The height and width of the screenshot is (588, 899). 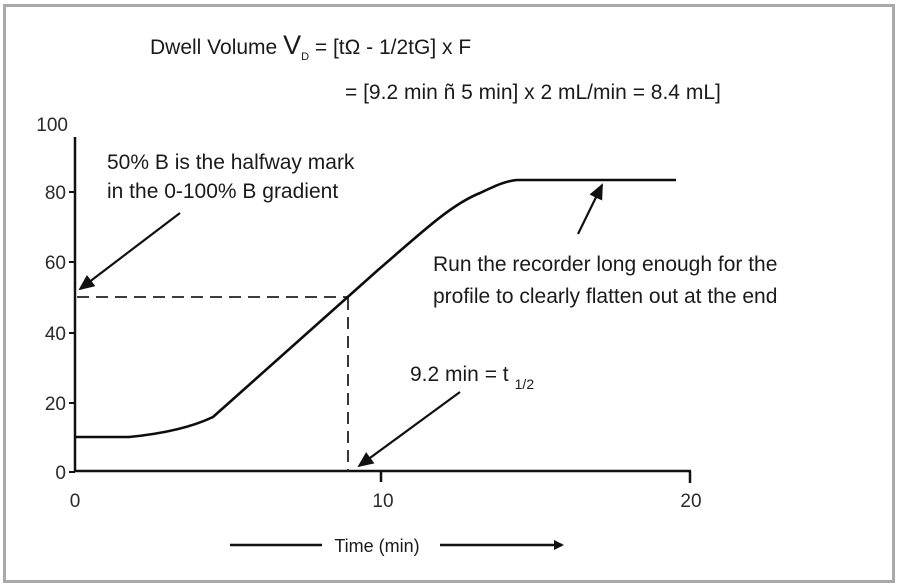 What do you see at coordinates (55, 263) in the screenshot?
I see `y-tick-60: 60` at bounding box center [55, 263].